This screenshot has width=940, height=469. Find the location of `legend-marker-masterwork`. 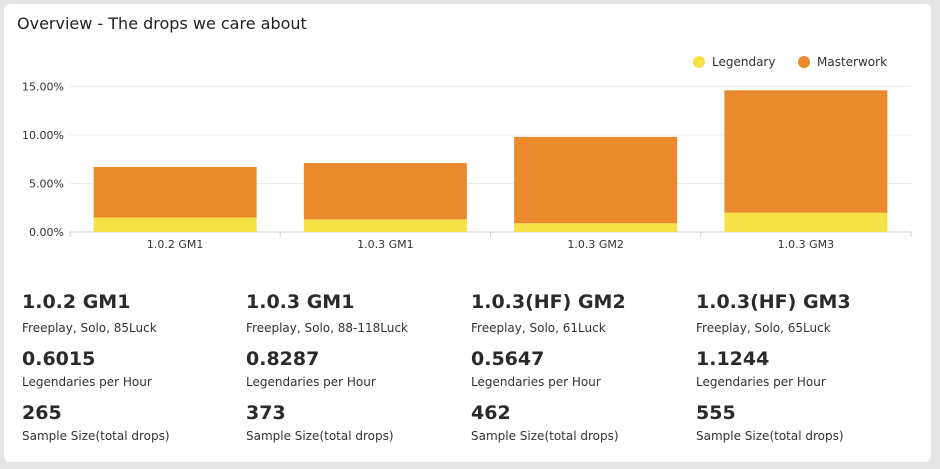

legend-marker-masterwork is located at coordinates (804, 62).